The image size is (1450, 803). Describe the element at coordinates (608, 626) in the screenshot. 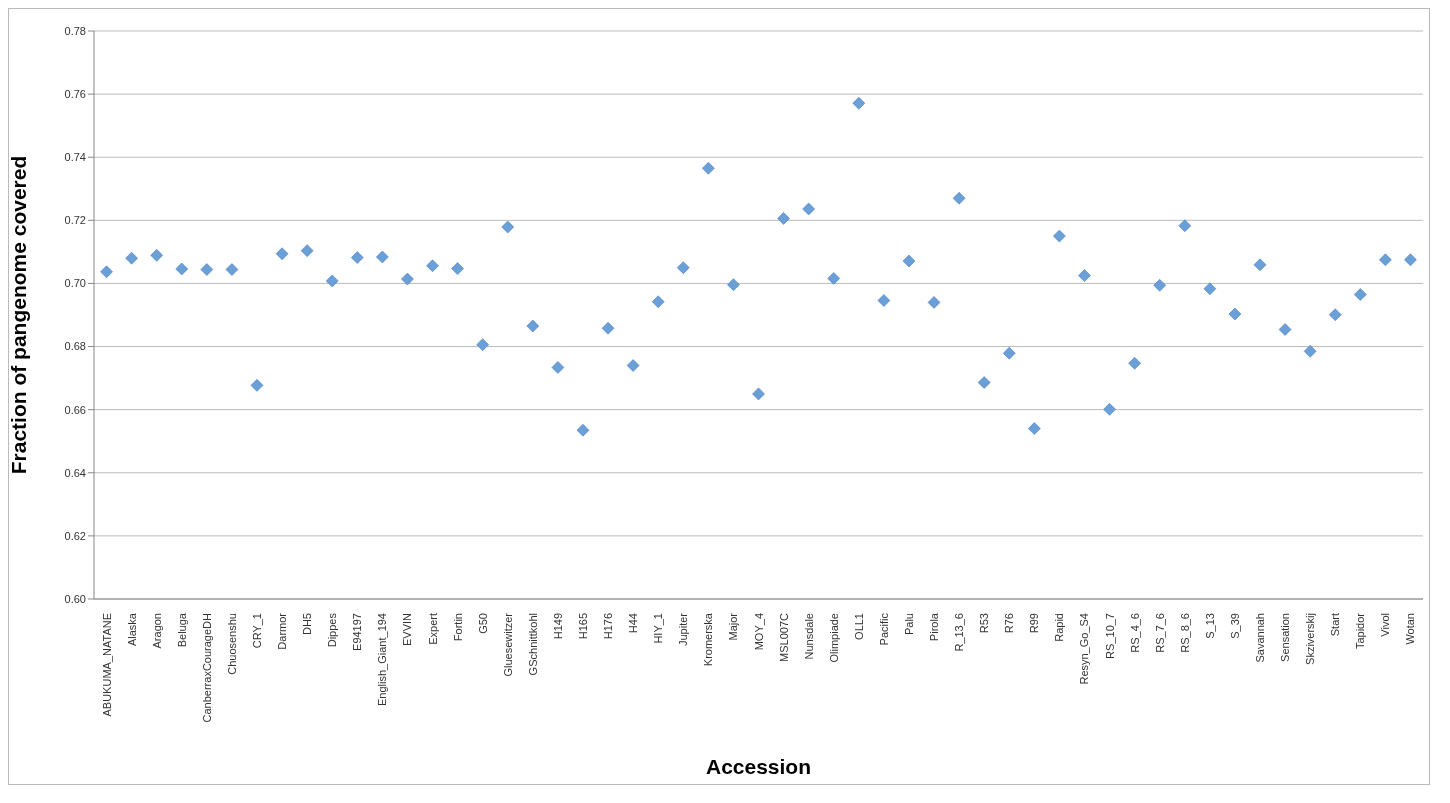

I see `x-tick-label: H176` at that location.